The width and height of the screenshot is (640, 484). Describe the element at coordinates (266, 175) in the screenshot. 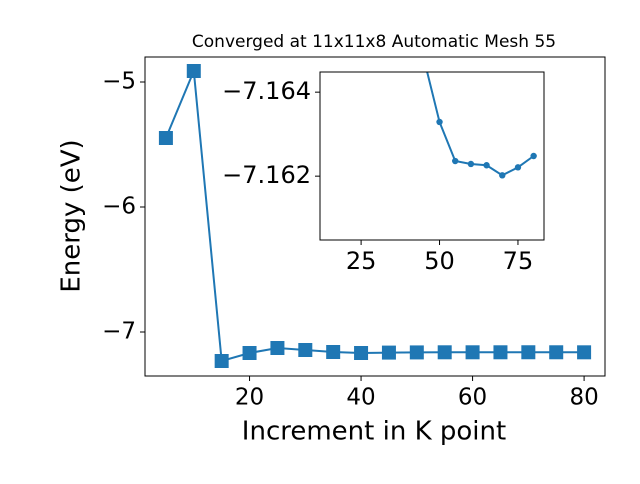

I see `y-tick-label: −7.162` at that location.